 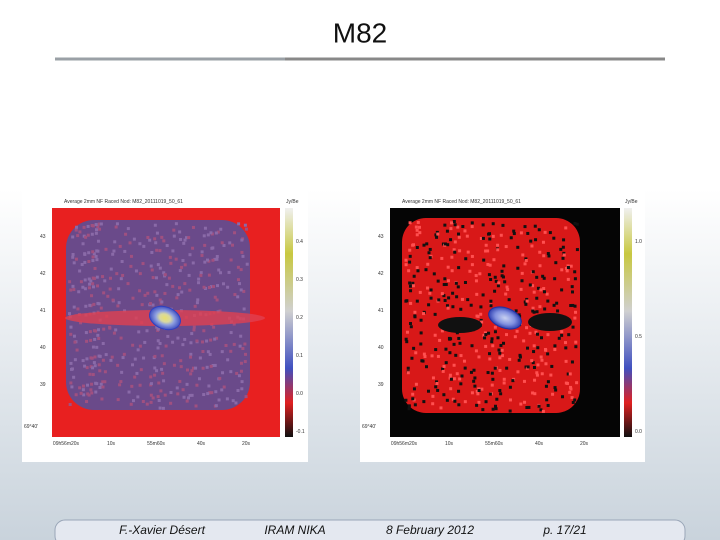 I want to click on y-tick-label: 43, so click(x=43, y=237).